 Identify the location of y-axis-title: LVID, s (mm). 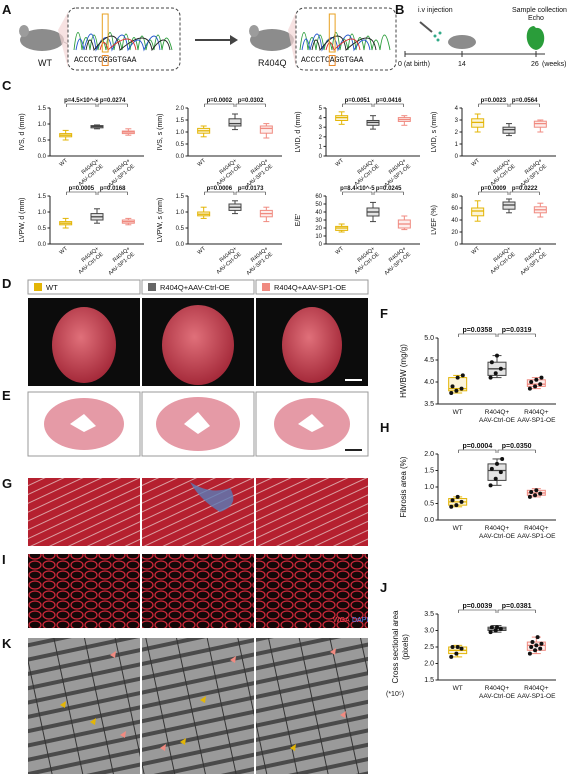
(434, 132).